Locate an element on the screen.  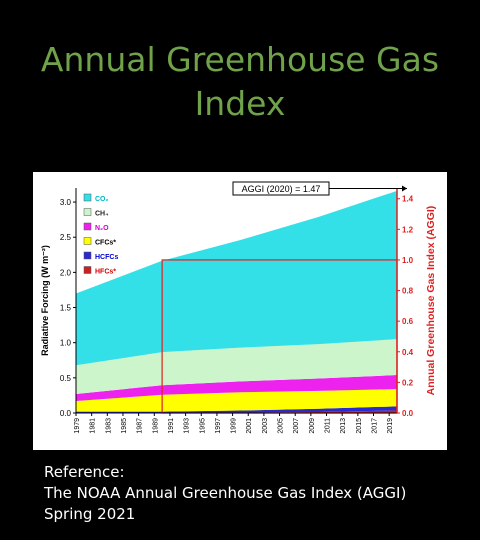
x-tick-label: 2015 is located at coordinates (359, 426).